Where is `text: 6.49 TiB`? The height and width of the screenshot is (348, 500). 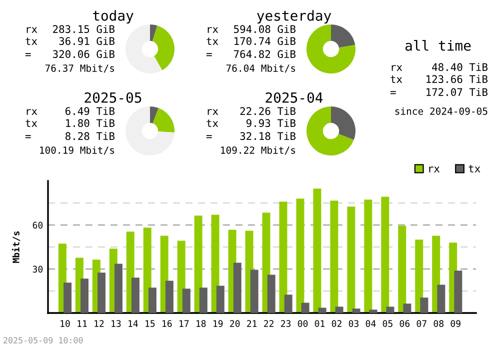 text: 6.49 TiB is located at coordinates (90, 111).